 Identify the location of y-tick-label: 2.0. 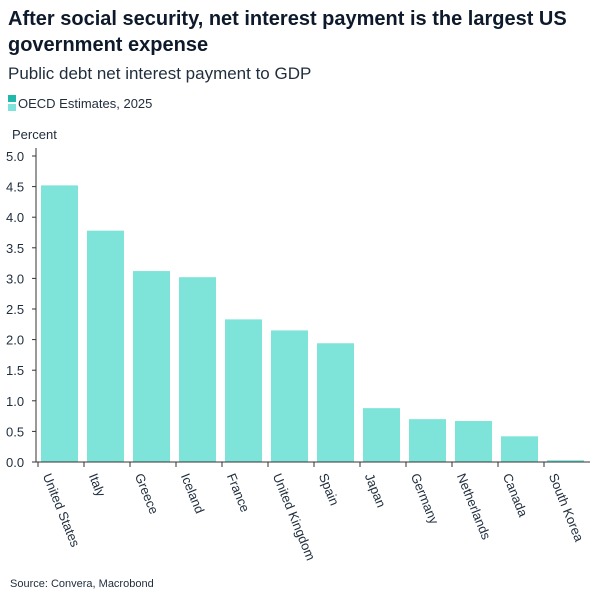
(15, 340).